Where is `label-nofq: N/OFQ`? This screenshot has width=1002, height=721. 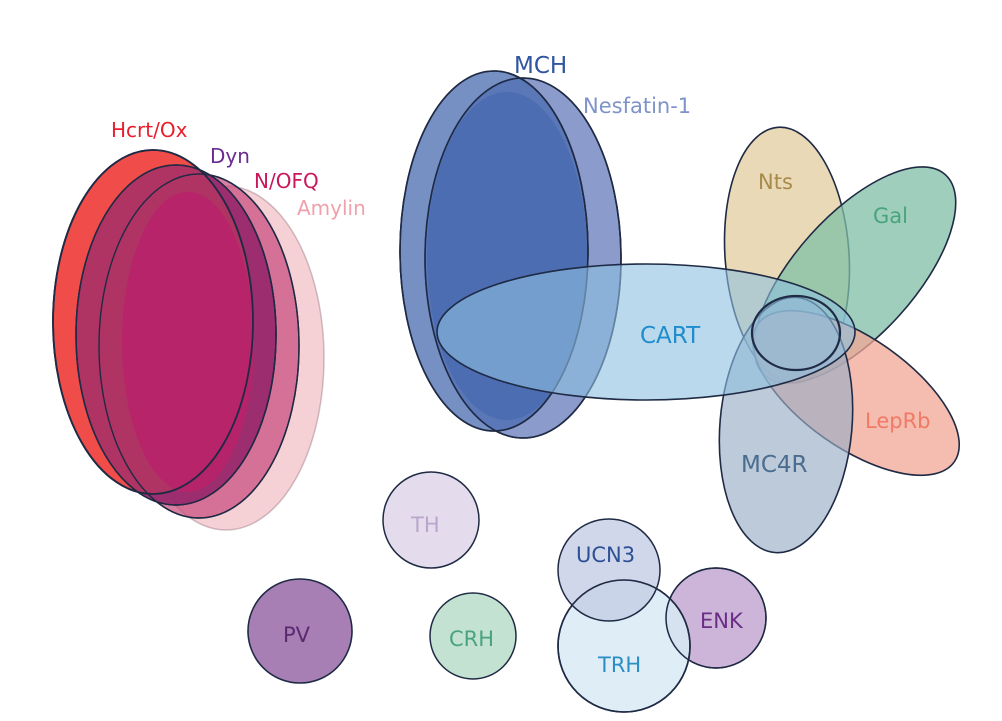
label-nofq: N/OFQ is located at coordinates (286, 181).